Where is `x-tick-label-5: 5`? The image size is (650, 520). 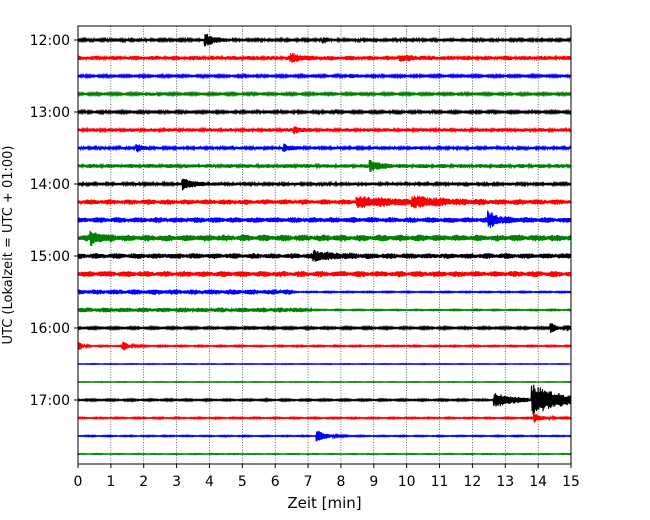
x-tick-label-5: 5 is located at coordinates (242, 482).